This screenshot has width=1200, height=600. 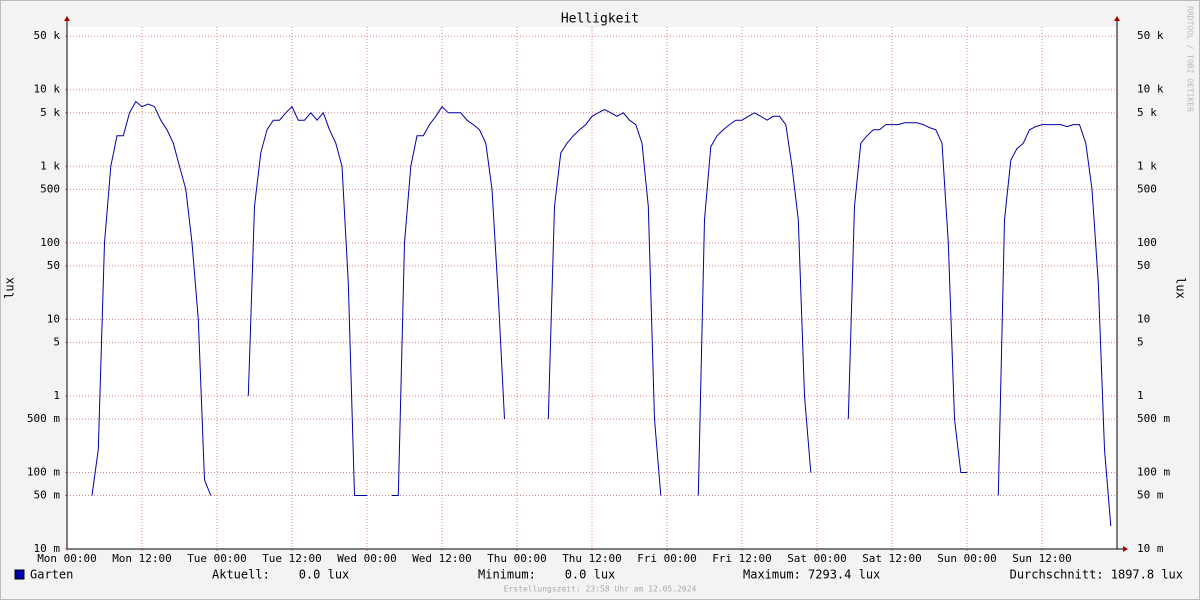 What do you see at coordinates (67, 18) in the screenshot?
I see `y-axis-arrow` at bounding box center [67, 18].